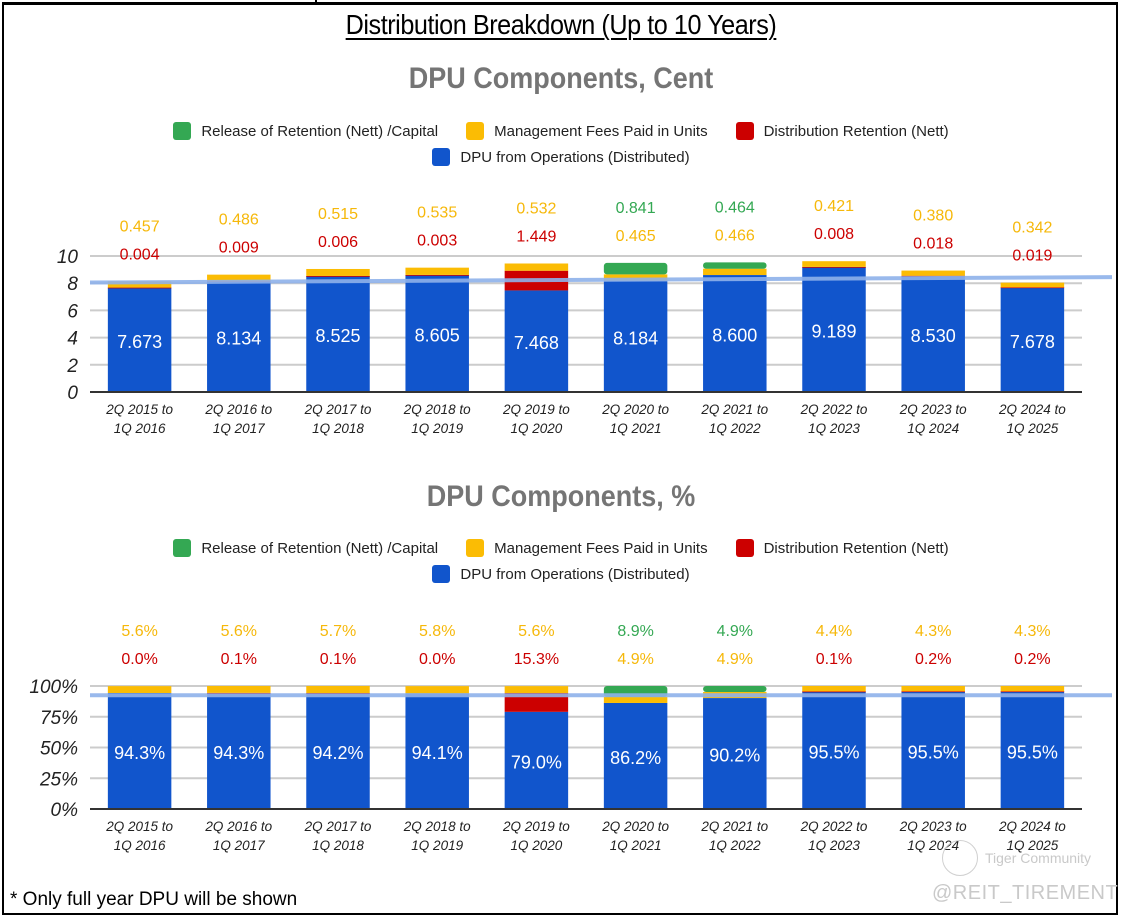 This screenshot has height=920, width=1122. I want to click on y-tick-label: 0, so click(72, 393).